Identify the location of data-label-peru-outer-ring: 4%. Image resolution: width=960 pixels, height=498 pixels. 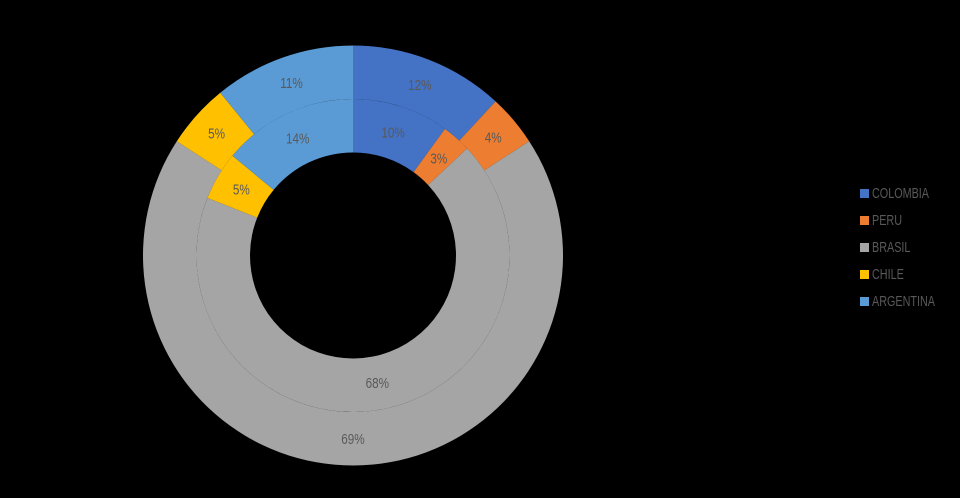
(493, 137).